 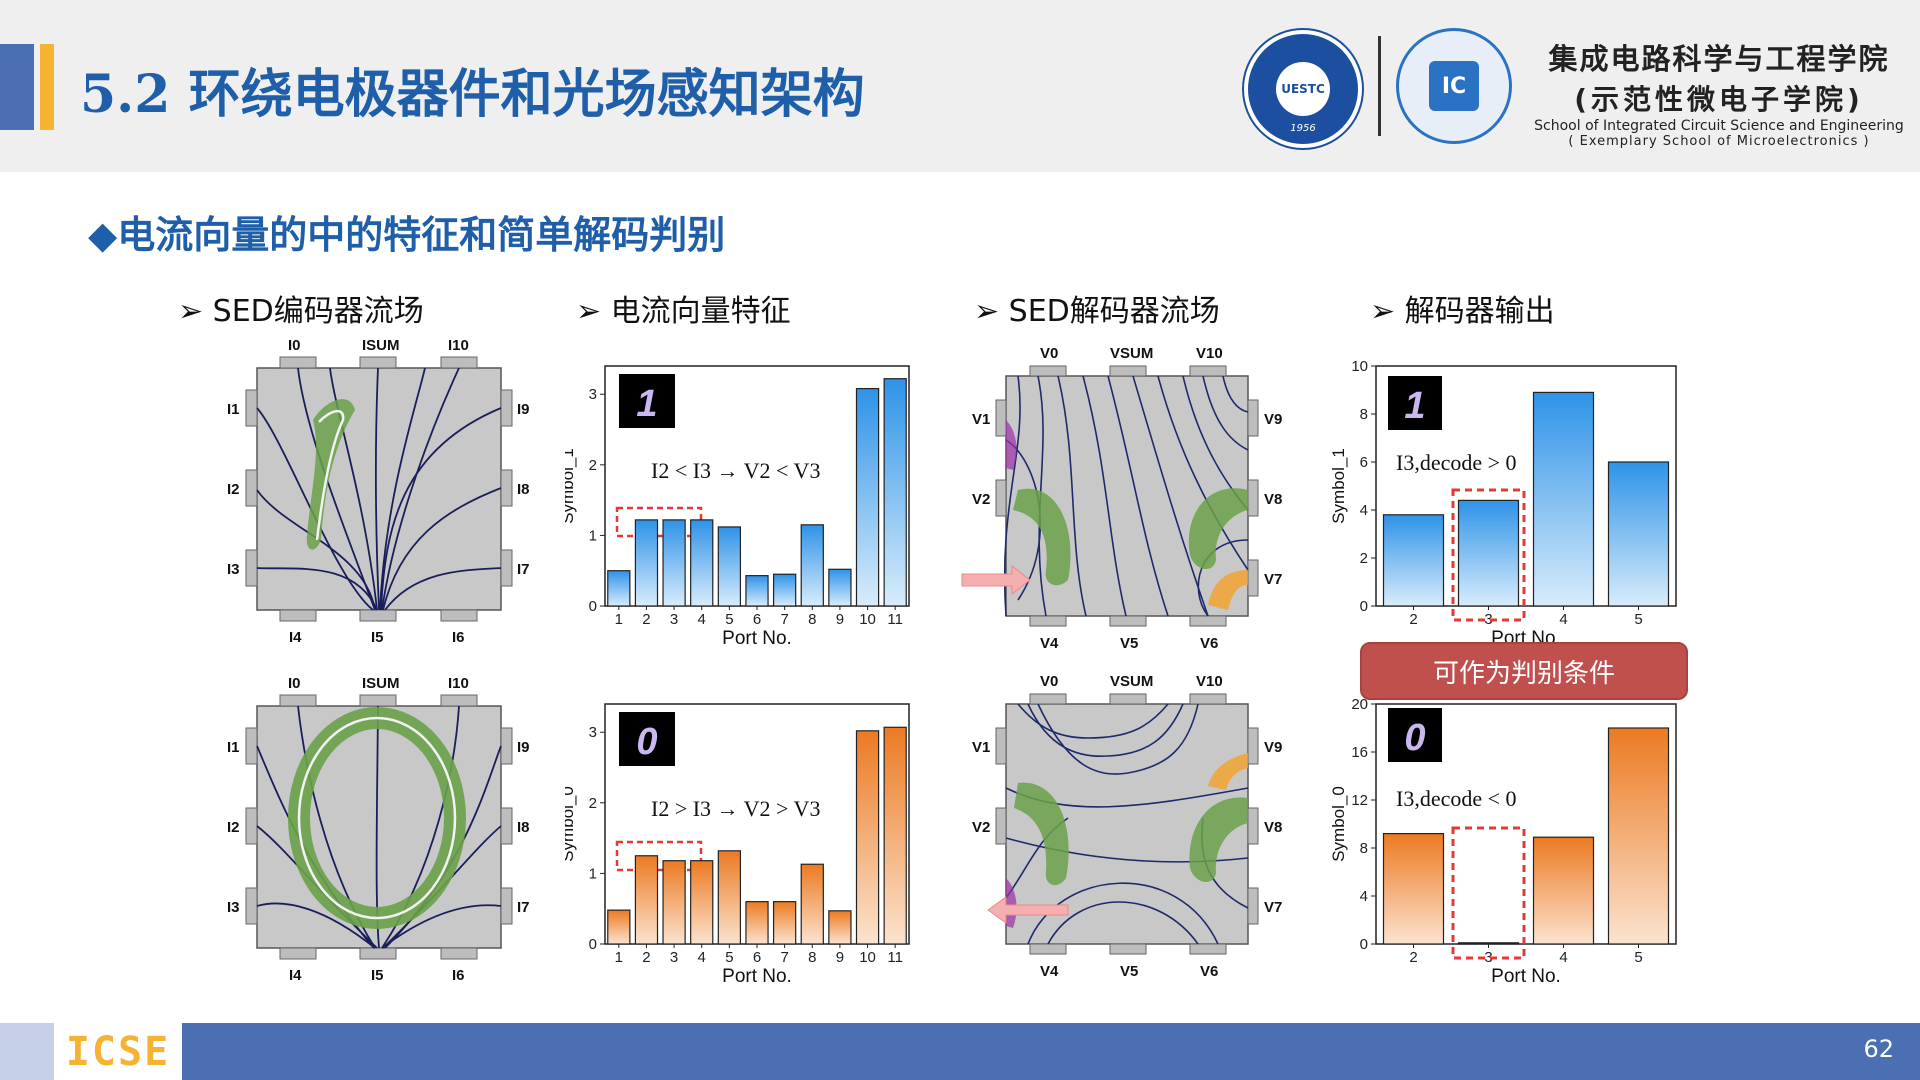 What do you see at coordinates (1127, 826) in the screenshot?
I see `decoder-flow-symbol-0: V0 VSUM V10 V1 V2 V9 V8 V7 V4 V5 V6` at bounding box center [1127, 826].